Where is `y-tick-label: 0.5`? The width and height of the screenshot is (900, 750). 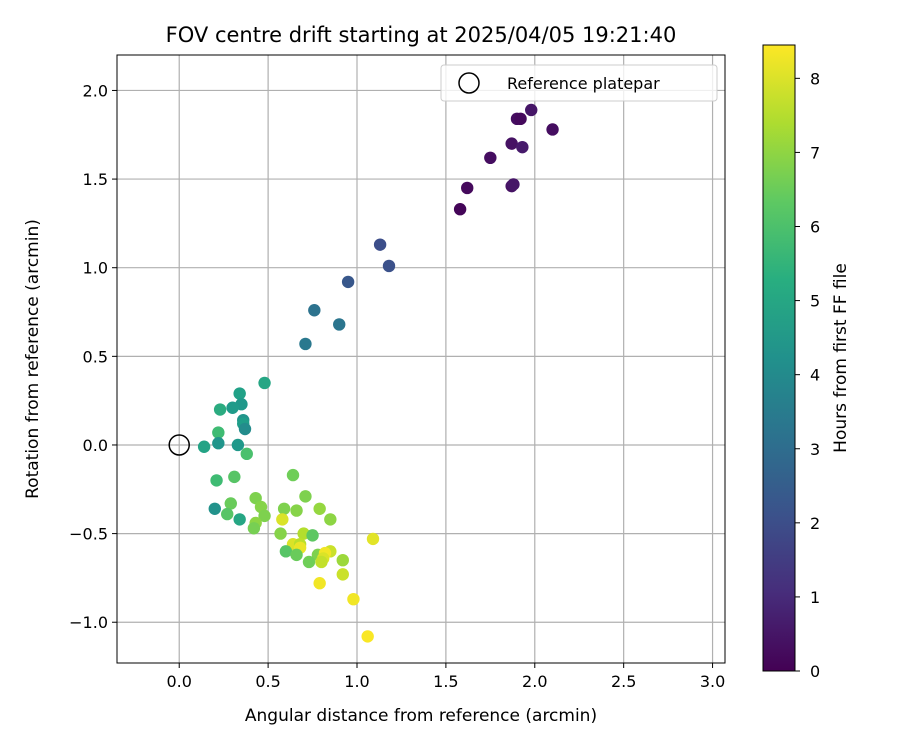
y-tick-label: 0.5 is located at coordinates (95, 356).